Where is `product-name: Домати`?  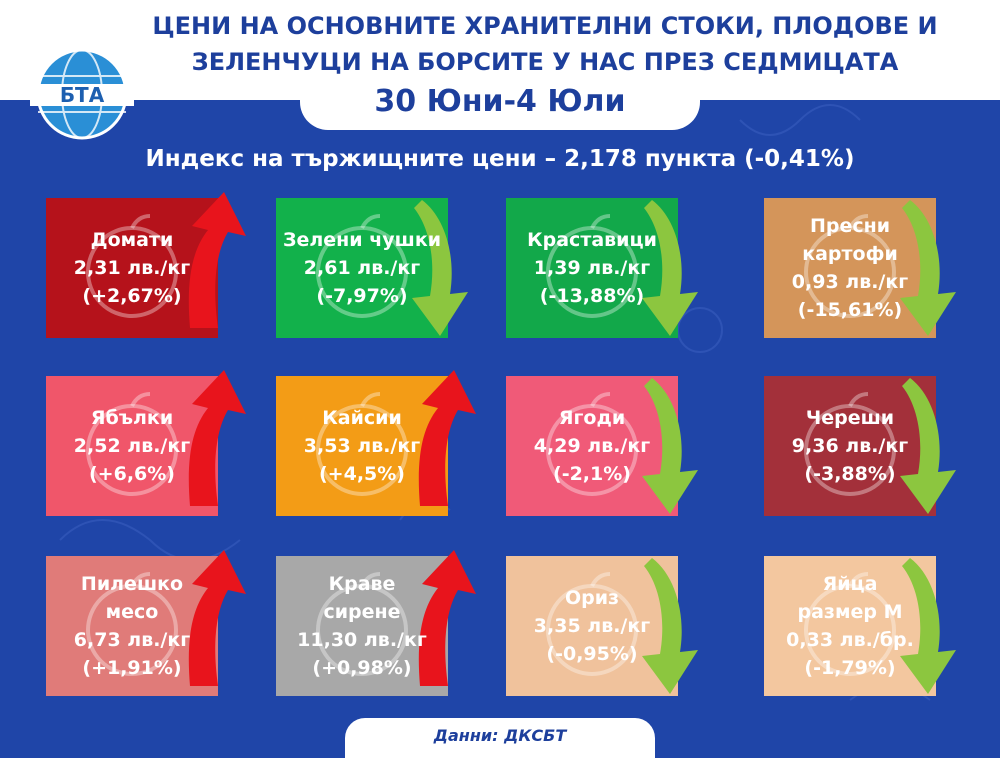 product-name: Домати is located at coordinates (132, 240).